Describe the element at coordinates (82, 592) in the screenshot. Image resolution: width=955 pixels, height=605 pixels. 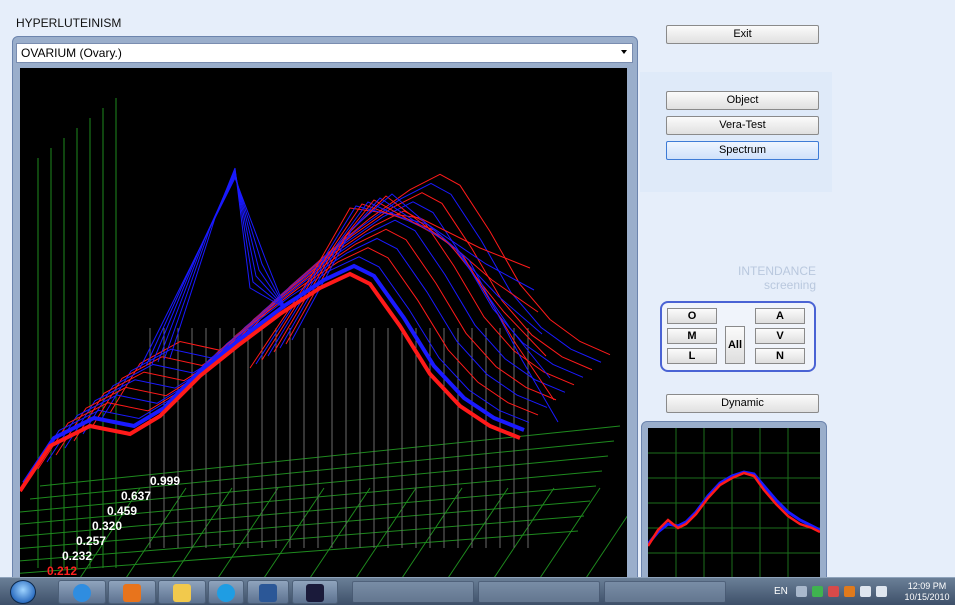
I see `ie-icon` at that location.